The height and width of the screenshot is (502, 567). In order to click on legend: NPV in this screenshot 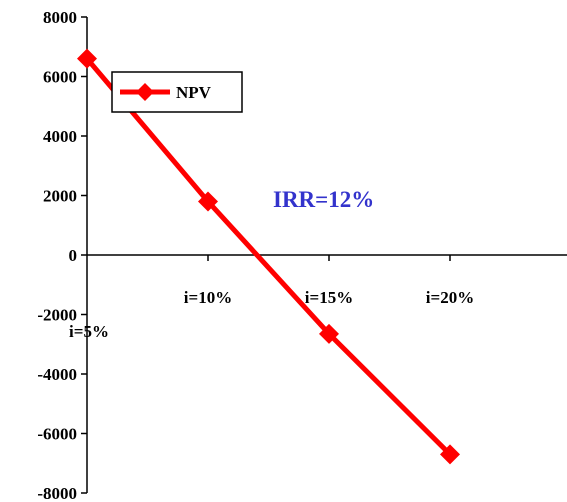, I will do `click(177, 92)`.